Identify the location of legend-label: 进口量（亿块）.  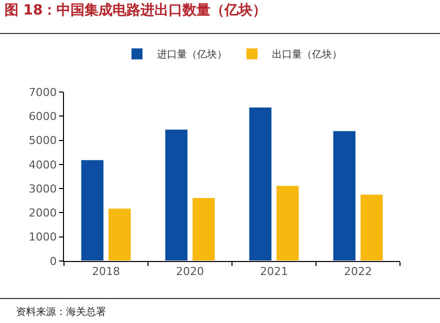
(192, 54).